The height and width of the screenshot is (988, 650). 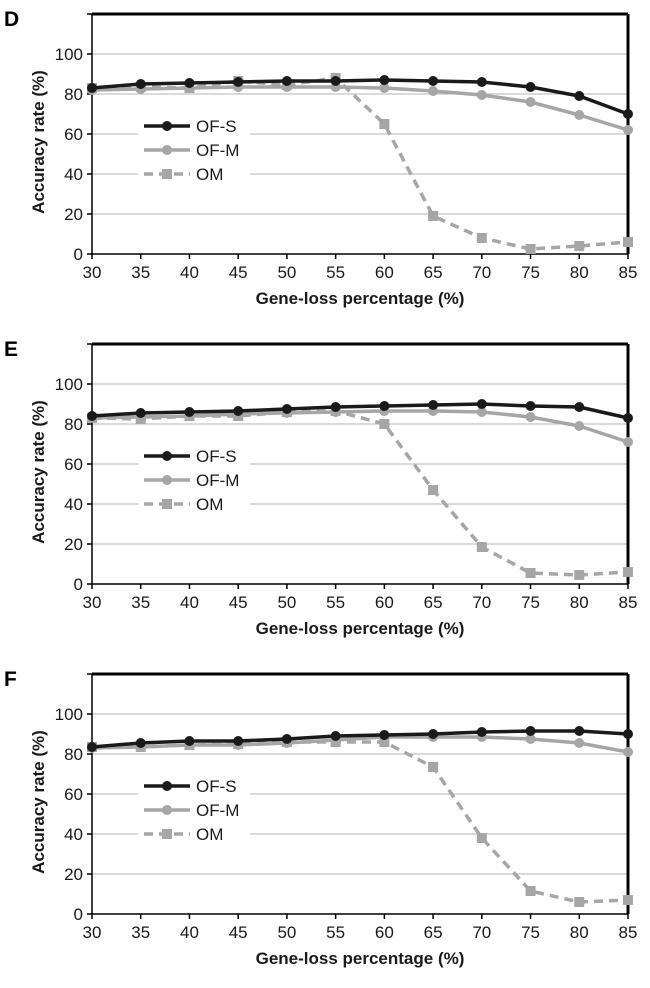 What do you see at coordinates (11, 349) in the screenshot?
I see `panel-letter-e: E` at bounding box center [11, 349].